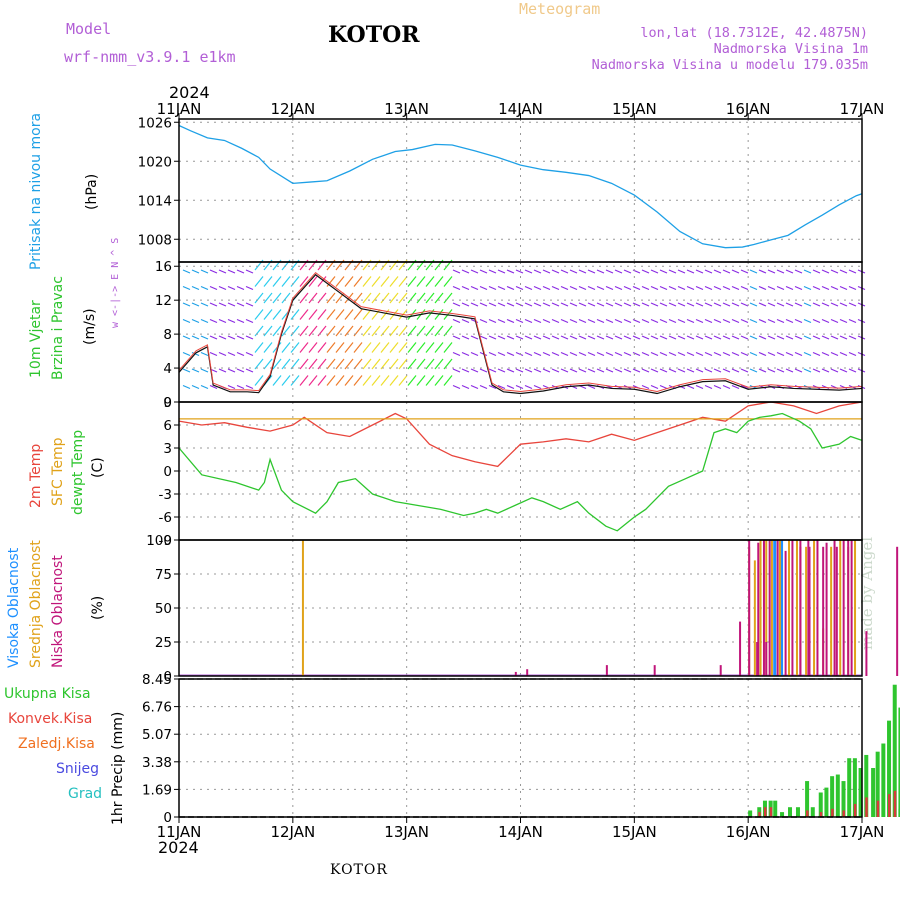 Image resolution: width=900 pixels, height=900 pixels. I want to click on model-name: wrf-nmm_v3.9.1 e1km, so click(150, 57).